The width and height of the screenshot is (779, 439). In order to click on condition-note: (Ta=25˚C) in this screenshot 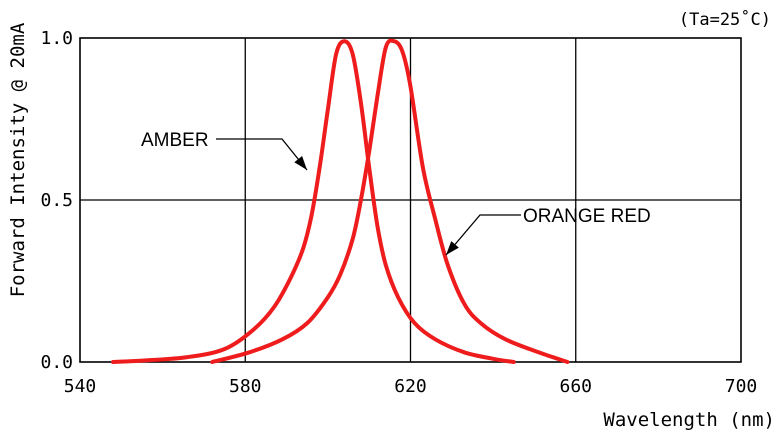, I will do `click(725, 19)`.